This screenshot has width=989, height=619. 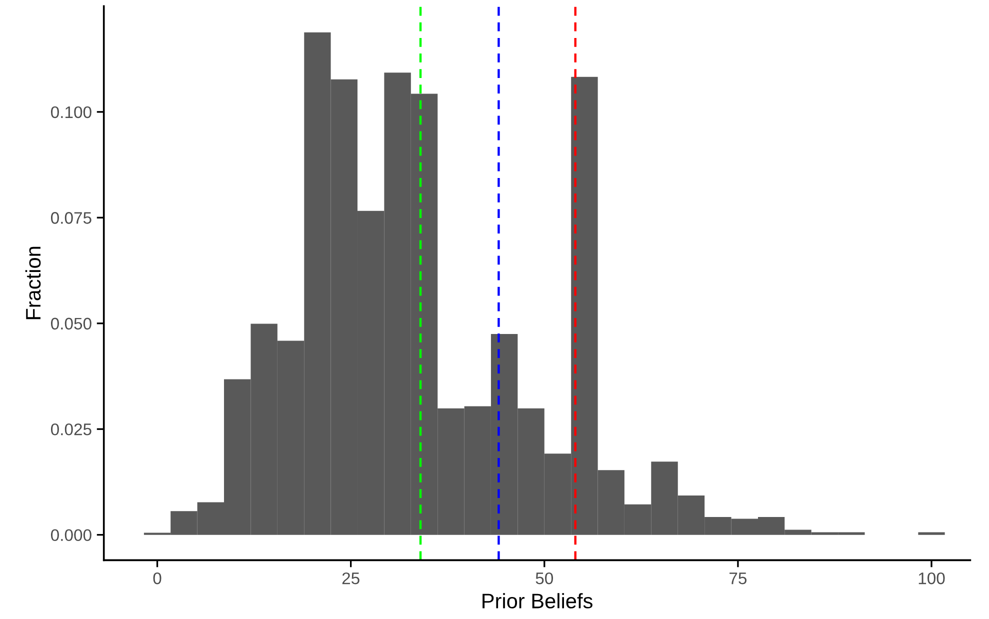 I want to click on x-axis-title: Prior Beliefs, so click(x=537, y=600).